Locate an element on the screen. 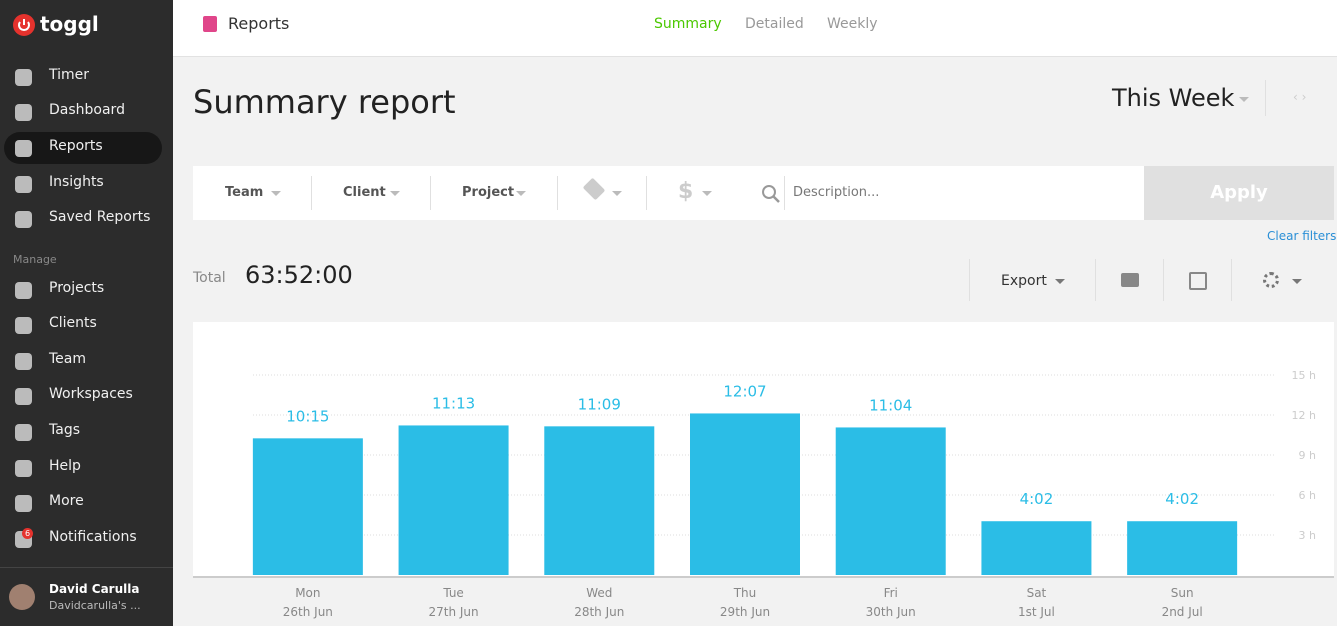 Image resolution: width=1337 pixels, height=626 pixels. nav-item: Dashboard is located at coordinates (87, 110).